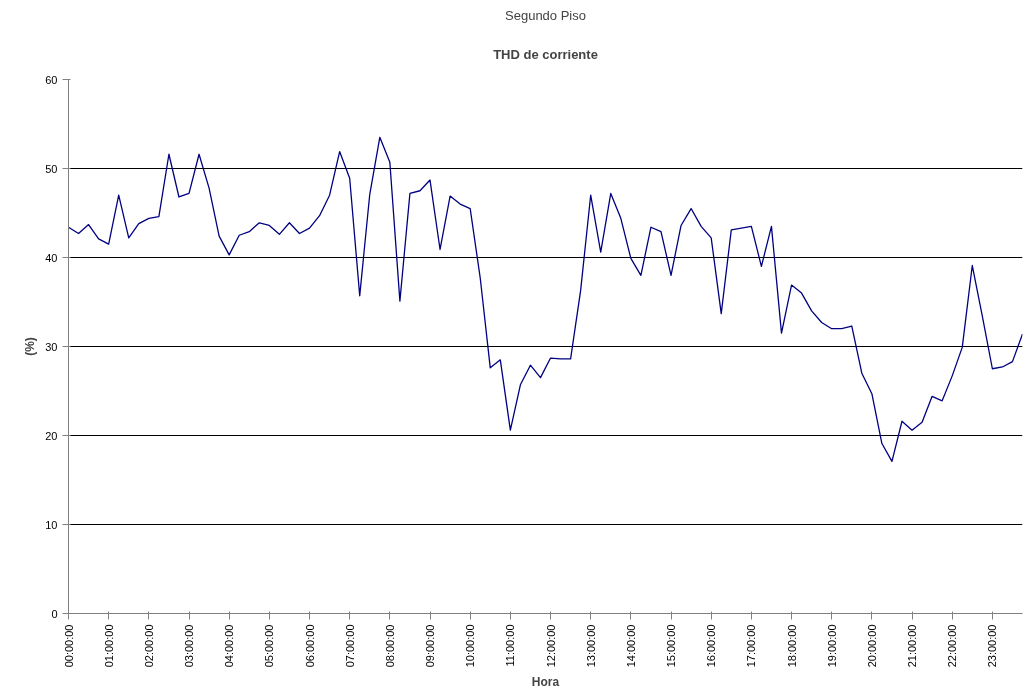 The image size is (1024, 692). I want to click on y-tick-label: 0, so click(54, 613).